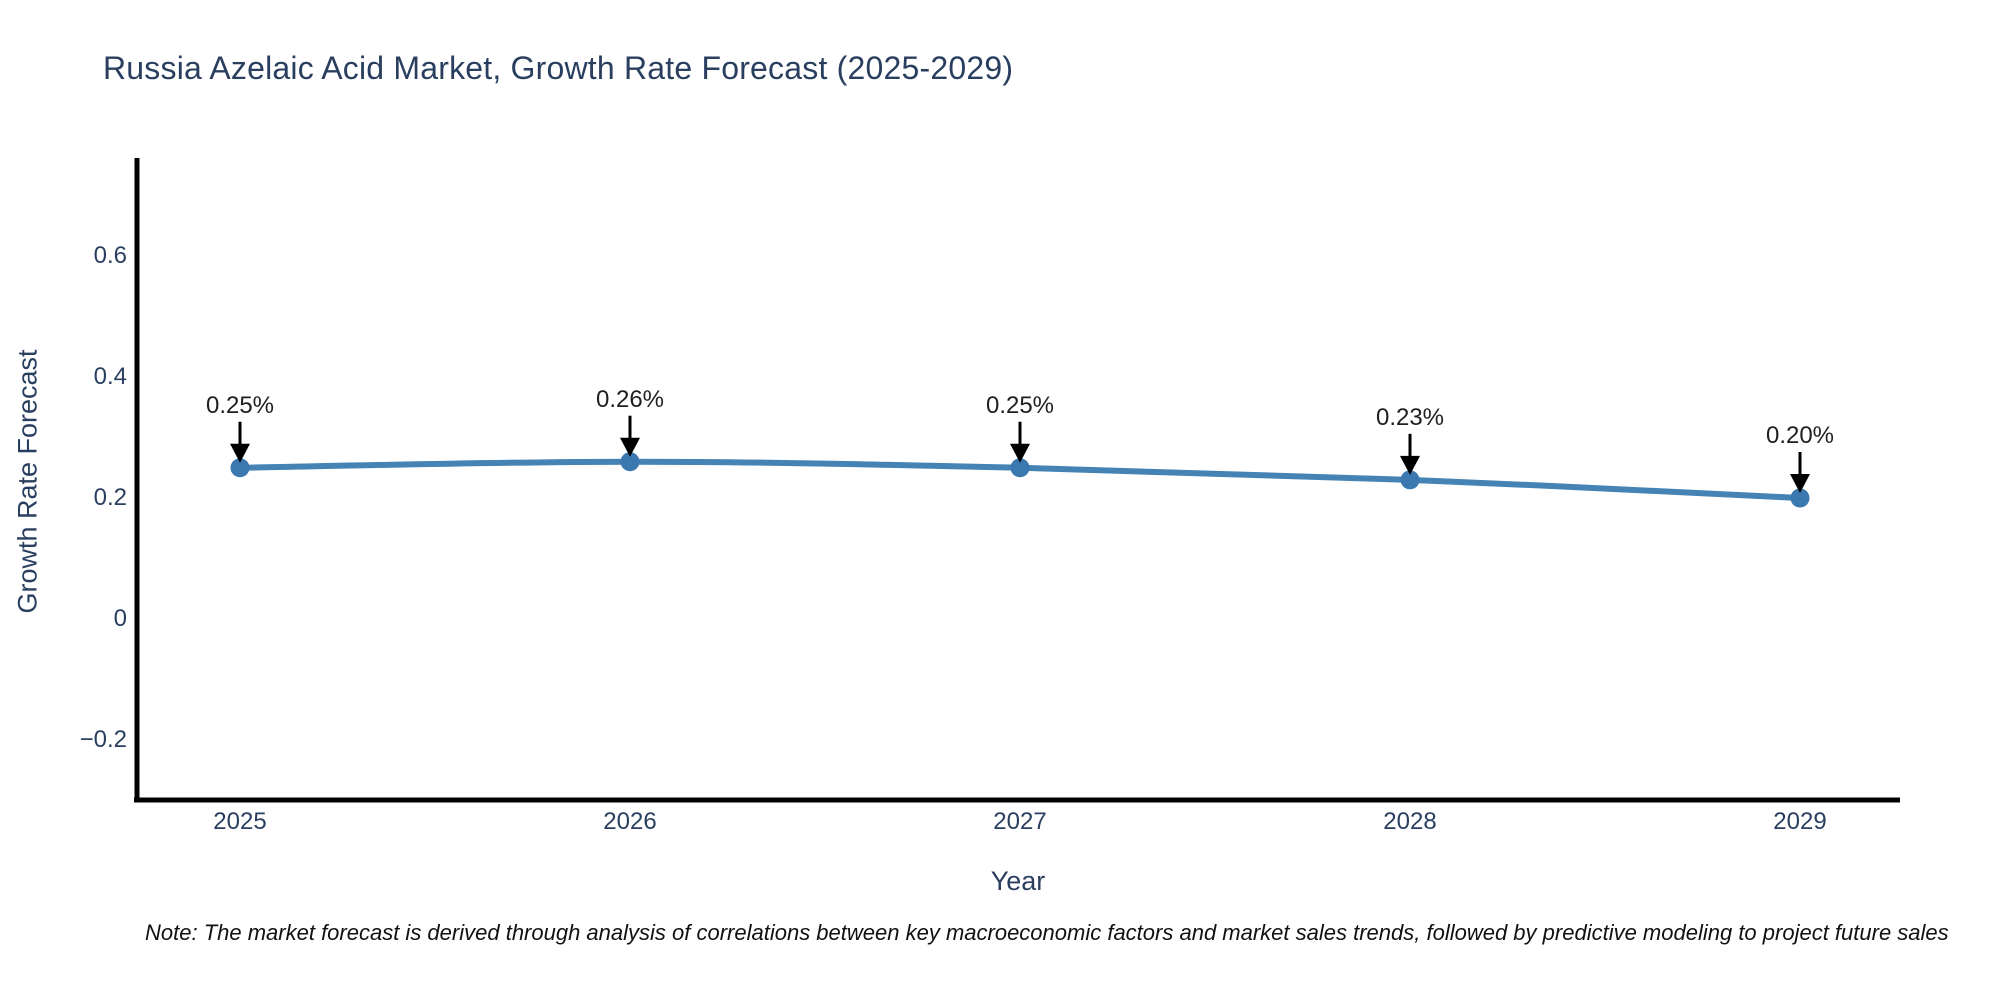 The width and height of the screenshot is (2000, 1000). What do you see at coordinates (630, 821) in the screenshot?
I see `x-tick-label: 2026` at bounding box center [630, 821].